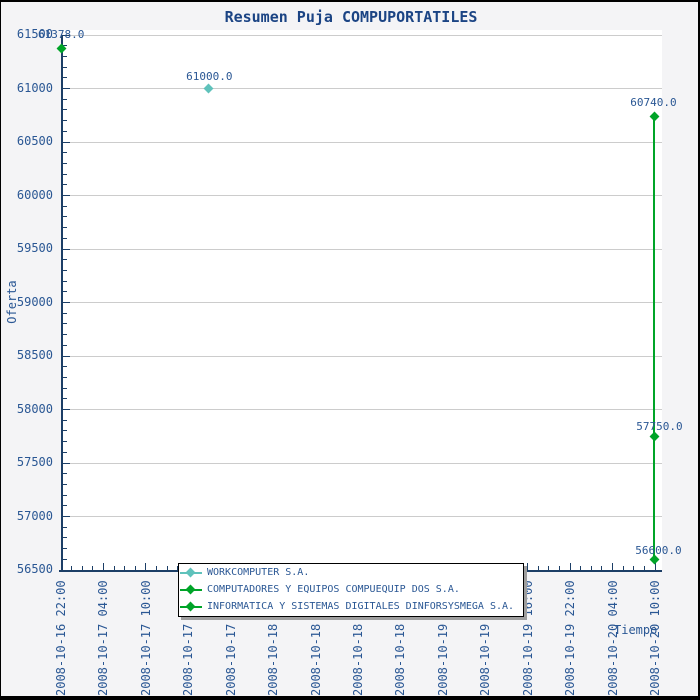 This screenshot has height=700, width=700. I want to click on y-tick-label: 60000, so click(34, 194).